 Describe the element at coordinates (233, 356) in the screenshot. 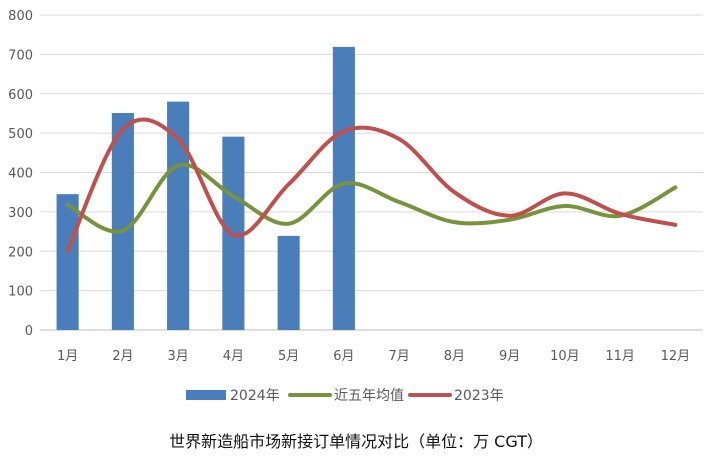

I see `x-tick-label: 4月` at that location.